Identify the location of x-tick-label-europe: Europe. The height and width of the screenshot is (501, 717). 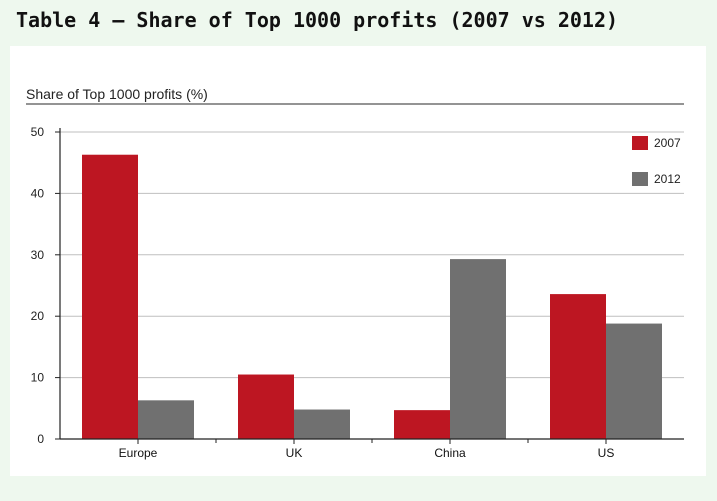
(138, 453).